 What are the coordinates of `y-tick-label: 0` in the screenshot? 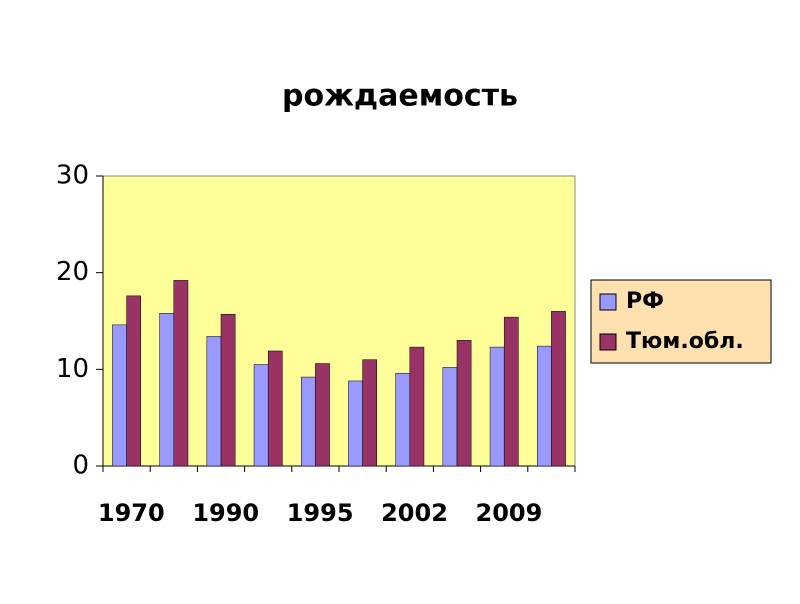 It's located at (80, 466).